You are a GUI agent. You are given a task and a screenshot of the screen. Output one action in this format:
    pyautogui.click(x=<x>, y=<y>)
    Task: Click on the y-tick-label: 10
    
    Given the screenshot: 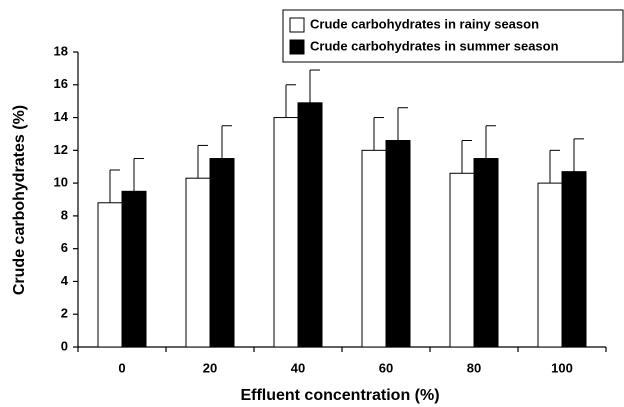 What is the action you would take?
    pyautogui.click(x=61, y=182)
    